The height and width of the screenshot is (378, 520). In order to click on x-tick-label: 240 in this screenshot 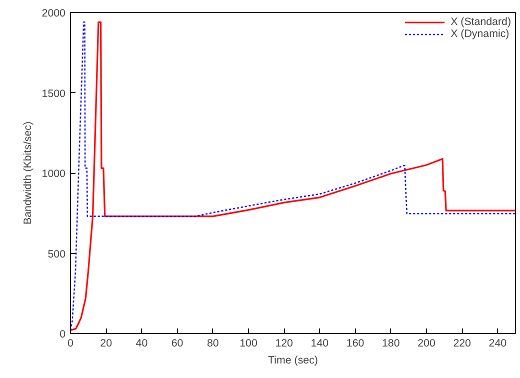, I will do `click(497, 344)`.